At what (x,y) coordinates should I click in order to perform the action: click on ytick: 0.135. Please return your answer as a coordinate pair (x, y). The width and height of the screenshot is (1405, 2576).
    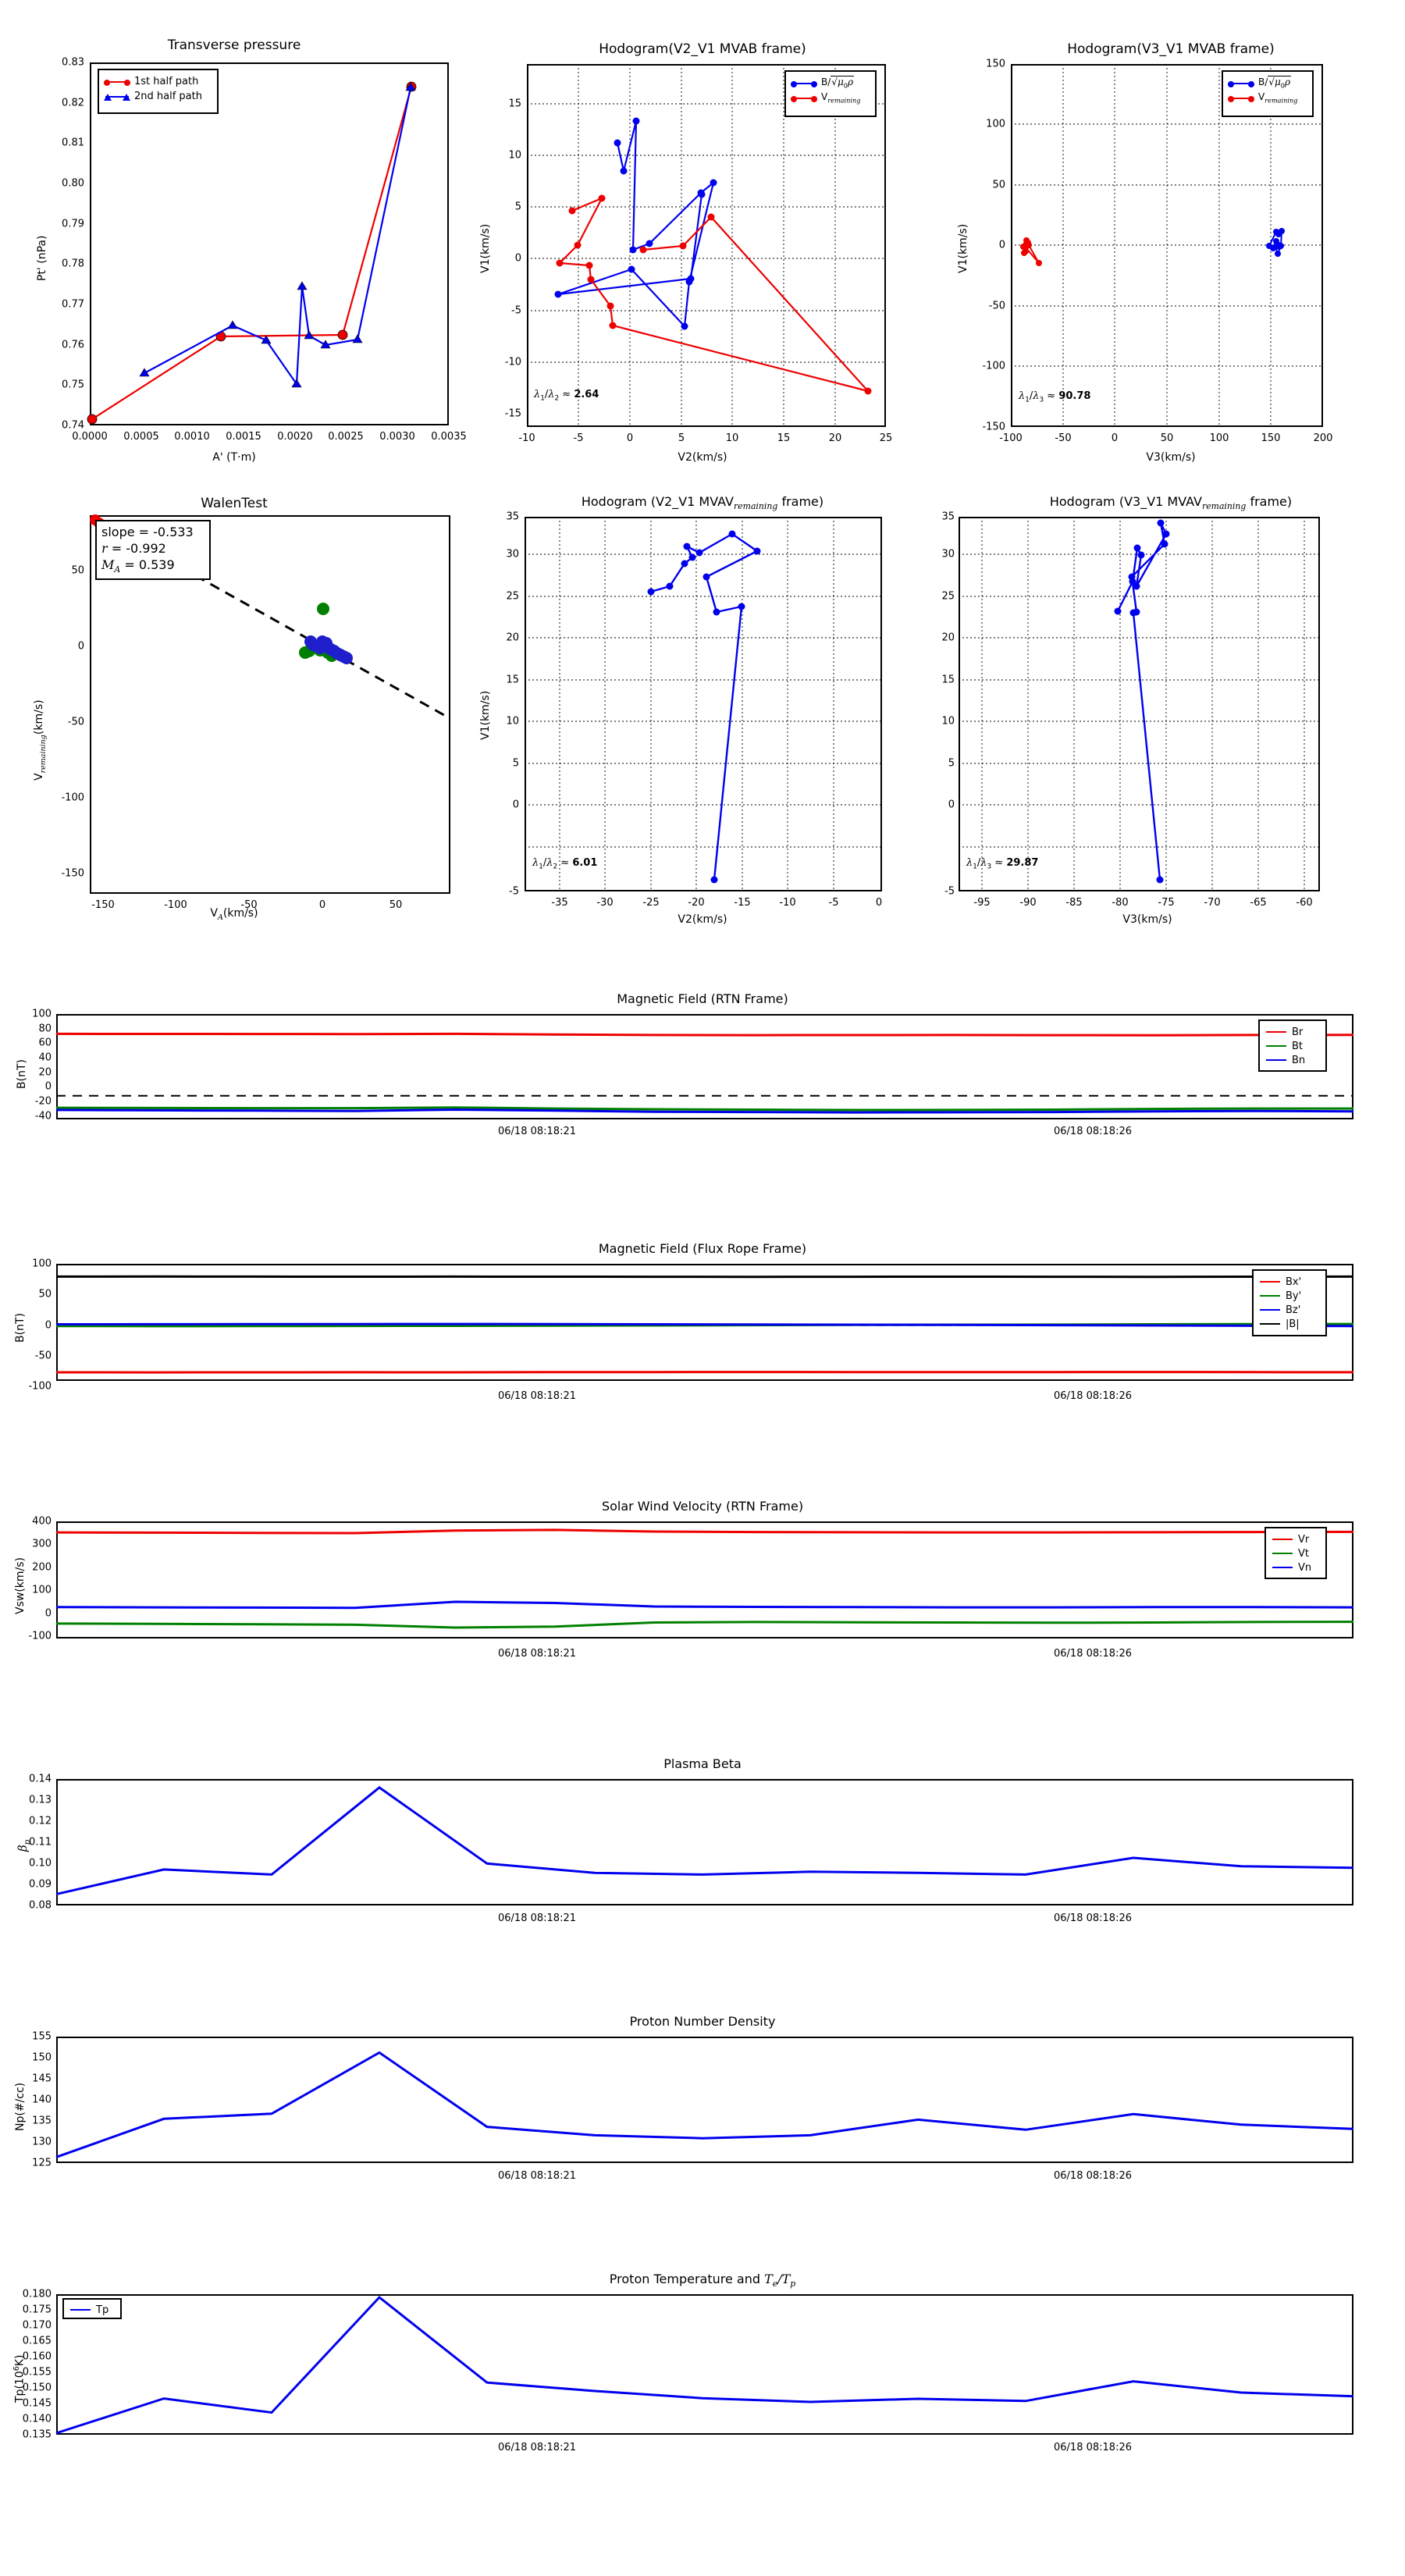
    Looking at the image, I should click on (37, 2434).